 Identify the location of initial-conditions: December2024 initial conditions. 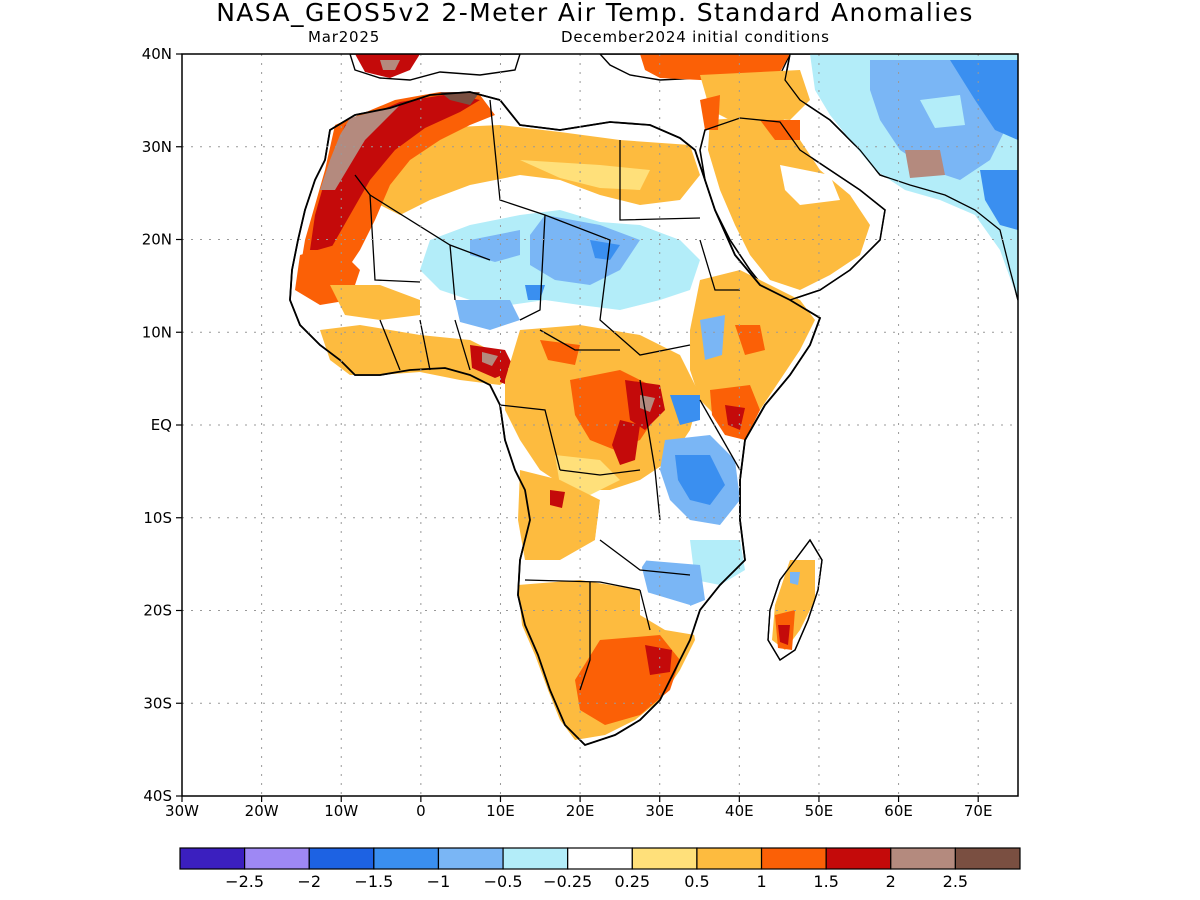
(695, 37).